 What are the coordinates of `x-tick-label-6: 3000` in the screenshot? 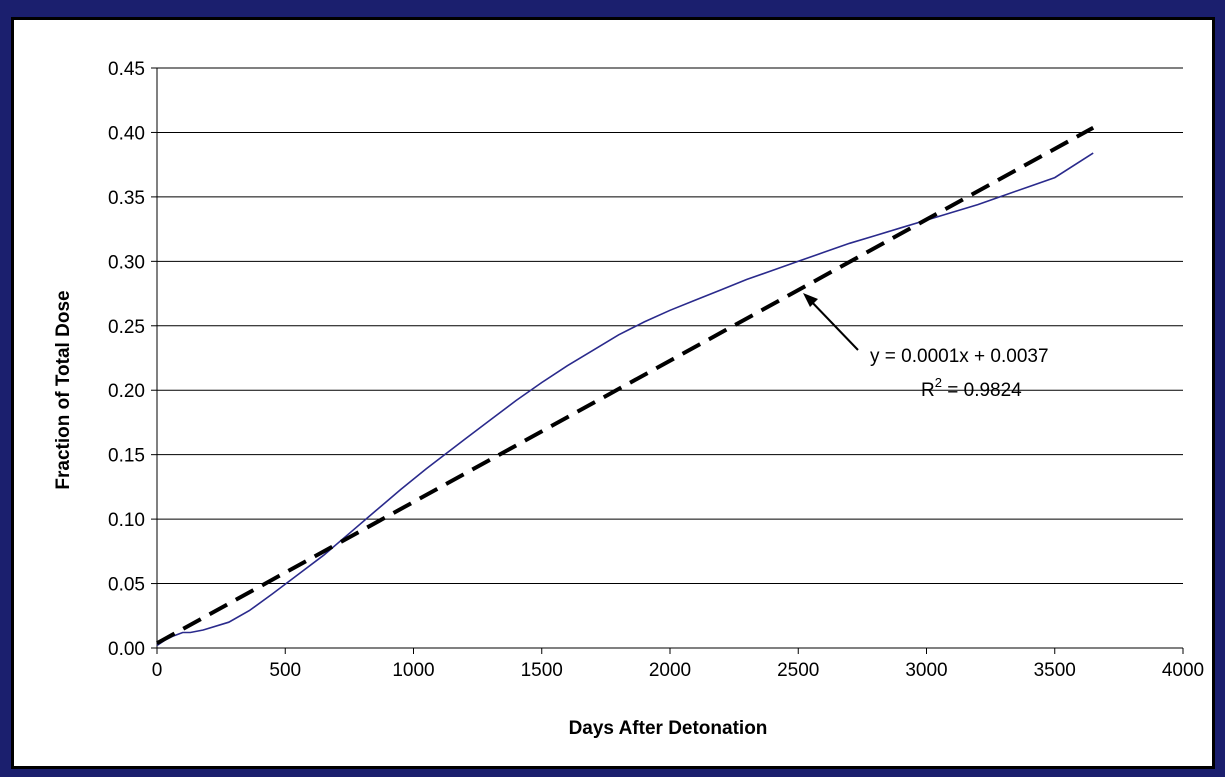 It's located at (926, 670).